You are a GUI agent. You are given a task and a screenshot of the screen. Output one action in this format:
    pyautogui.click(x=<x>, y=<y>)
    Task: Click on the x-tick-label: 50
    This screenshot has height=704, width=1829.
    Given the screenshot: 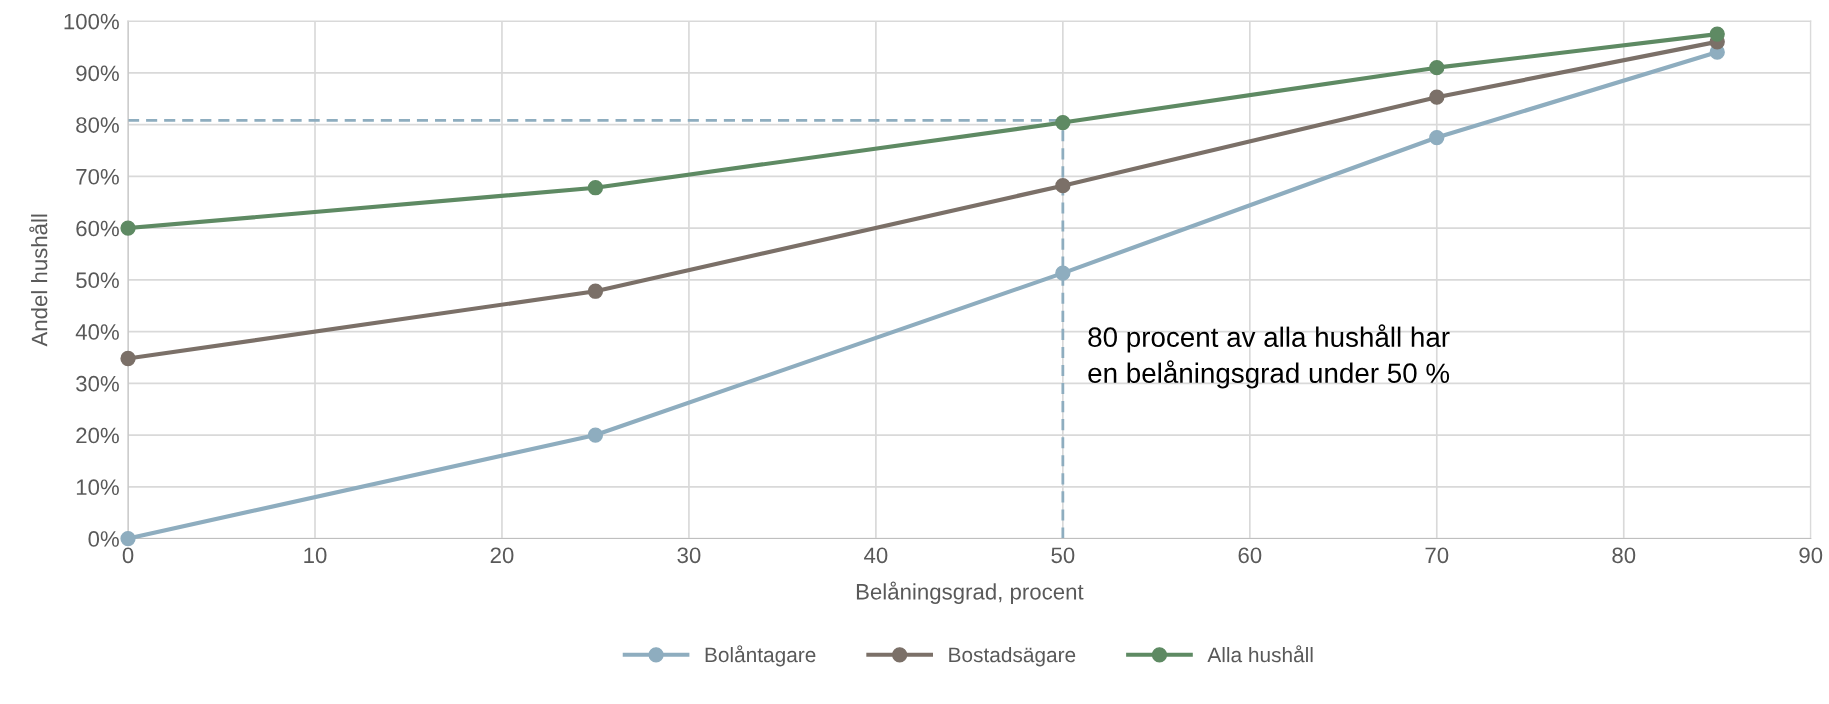 What is the action you would take?
    pyautogui.click(x=1063, y=555)
    